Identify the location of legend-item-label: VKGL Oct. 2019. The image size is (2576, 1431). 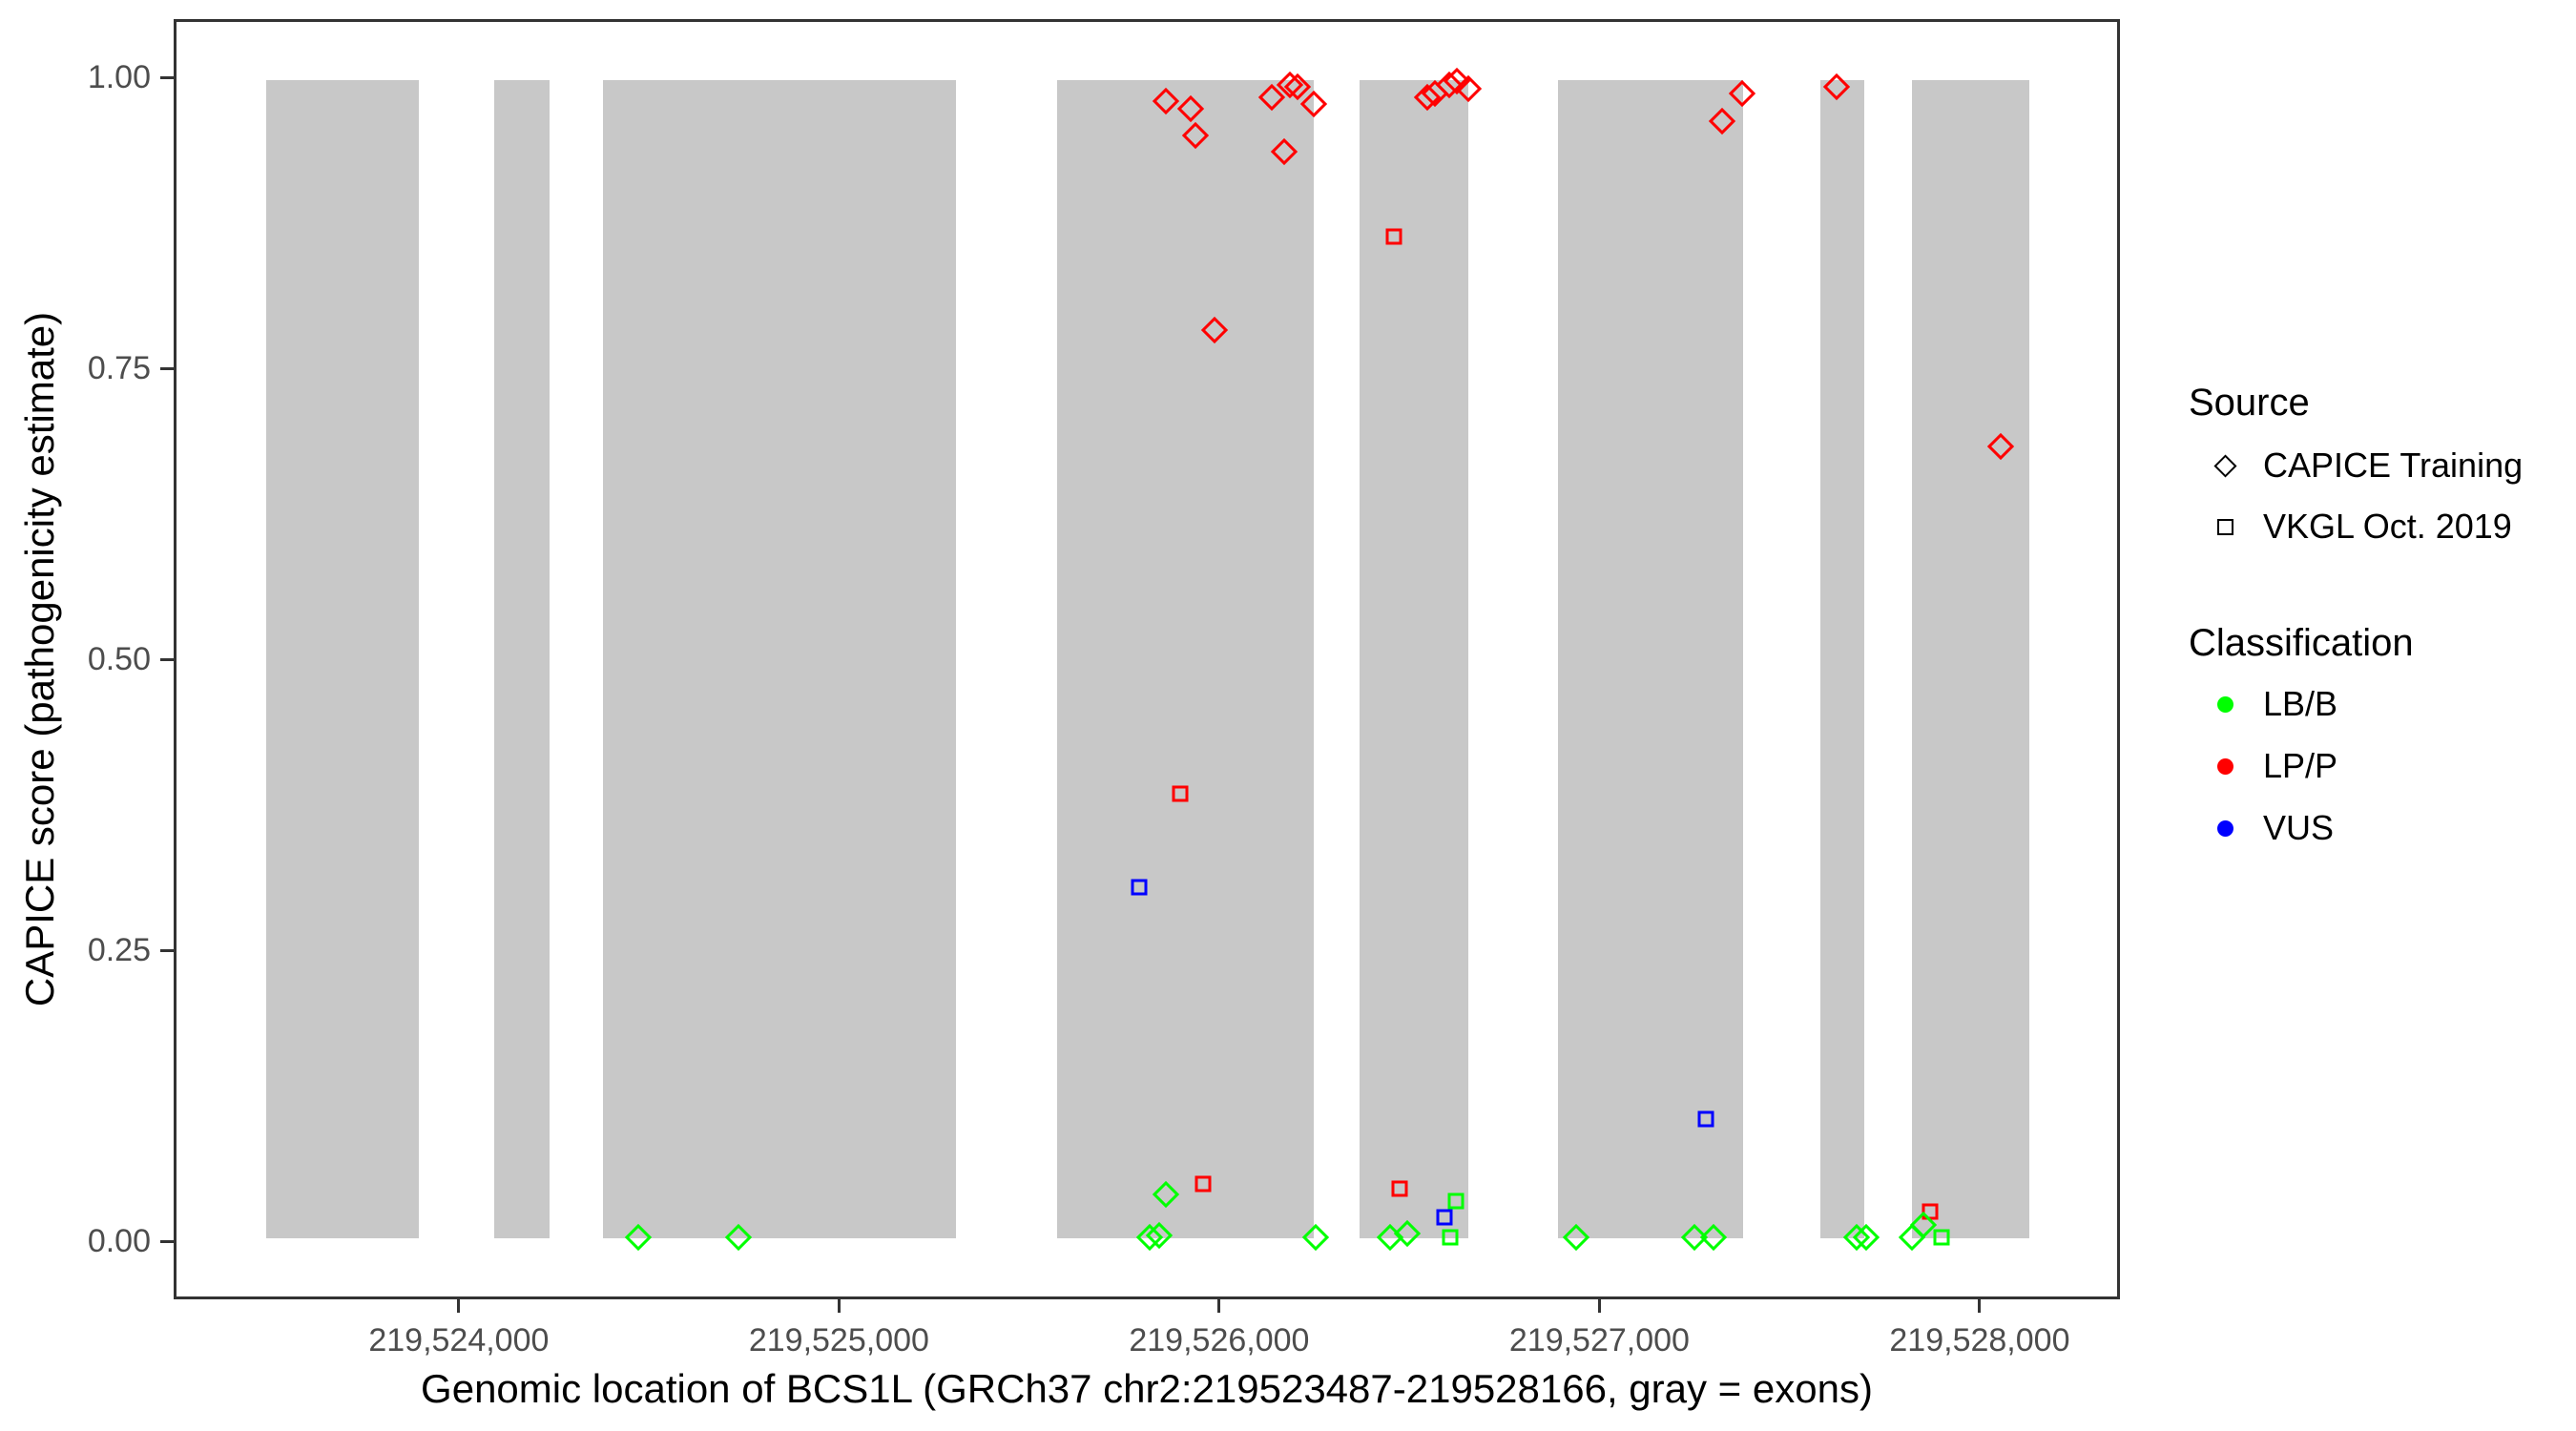
(2387, 526).